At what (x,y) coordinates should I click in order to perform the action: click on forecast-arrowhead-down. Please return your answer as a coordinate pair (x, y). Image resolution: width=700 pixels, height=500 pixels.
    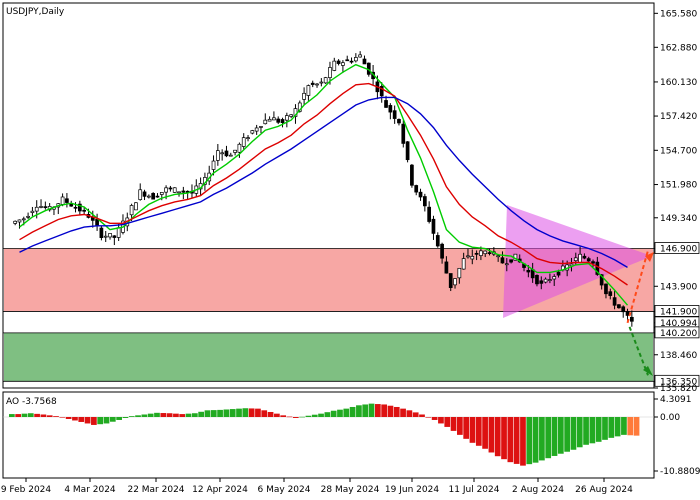
    Looking at the image, I should click on (648, 371).